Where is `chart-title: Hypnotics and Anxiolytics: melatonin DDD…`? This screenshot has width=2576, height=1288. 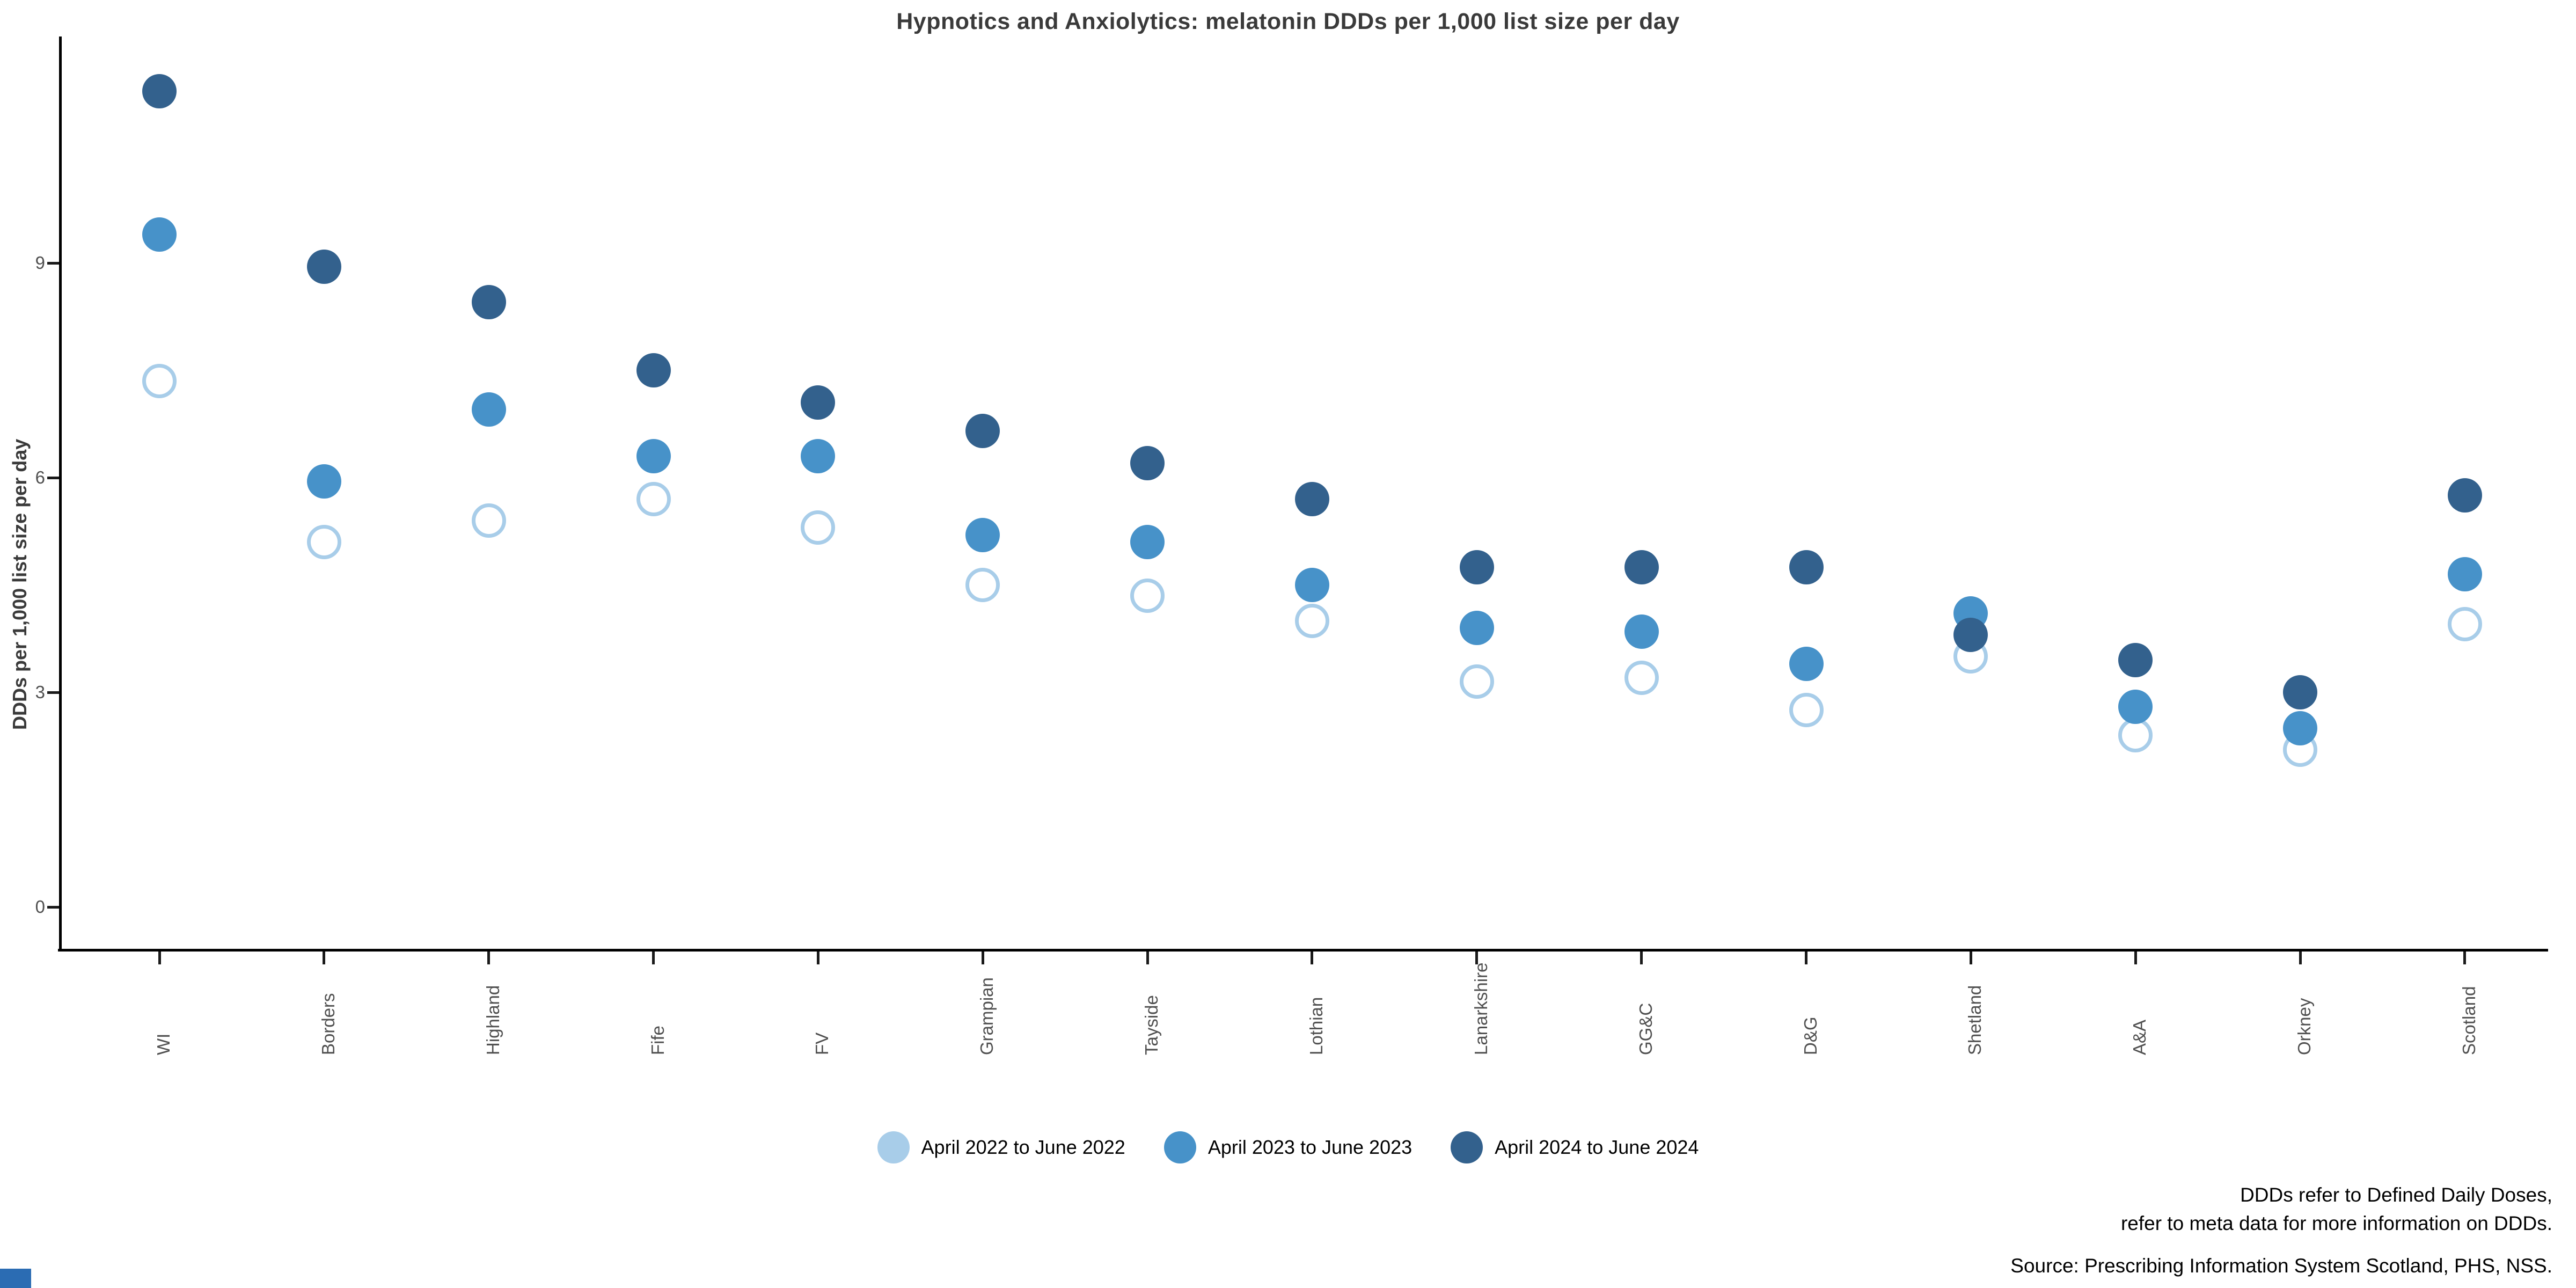 chart-title: Hypnotics and Anxiolytics: melatonin DDD… is located at coordinates (1288, 21).